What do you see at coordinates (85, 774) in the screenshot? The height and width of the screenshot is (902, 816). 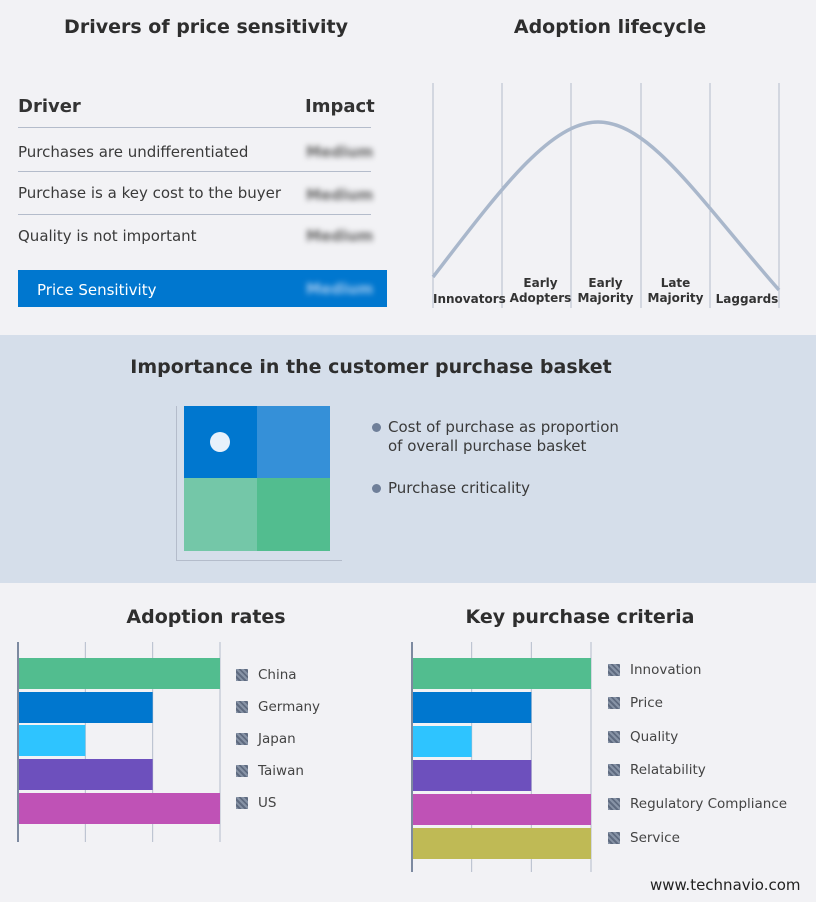 I see `bar-taiwan` at bounding box center [85, 774].